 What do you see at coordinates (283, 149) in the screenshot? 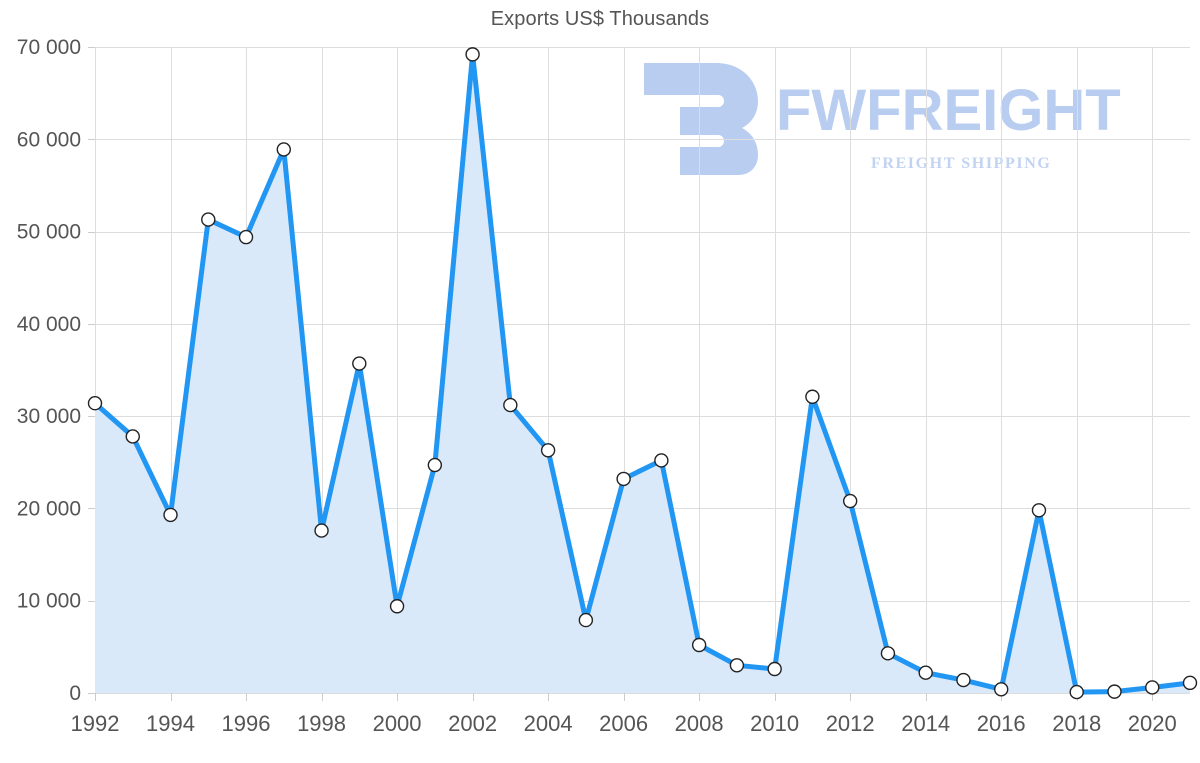
I see `data-point-marker: 1997: 58900` at bounding box center [283, 149].